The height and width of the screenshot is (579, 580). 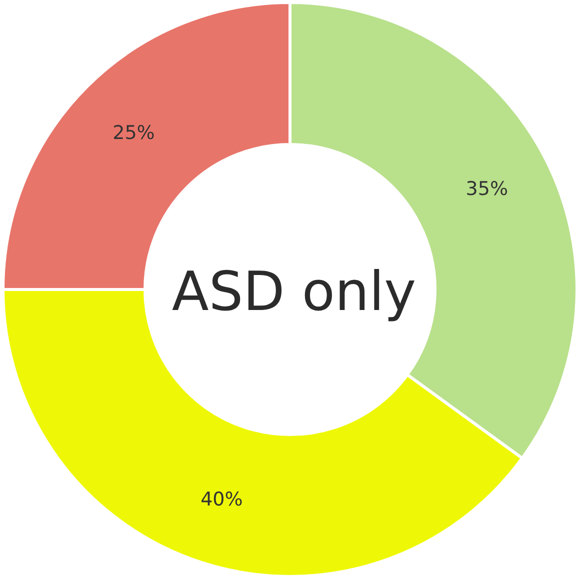 What do you see at coordinates (294, 291) in the screenshot?
I see `text: ASD only` at bounding box center [294, 291].